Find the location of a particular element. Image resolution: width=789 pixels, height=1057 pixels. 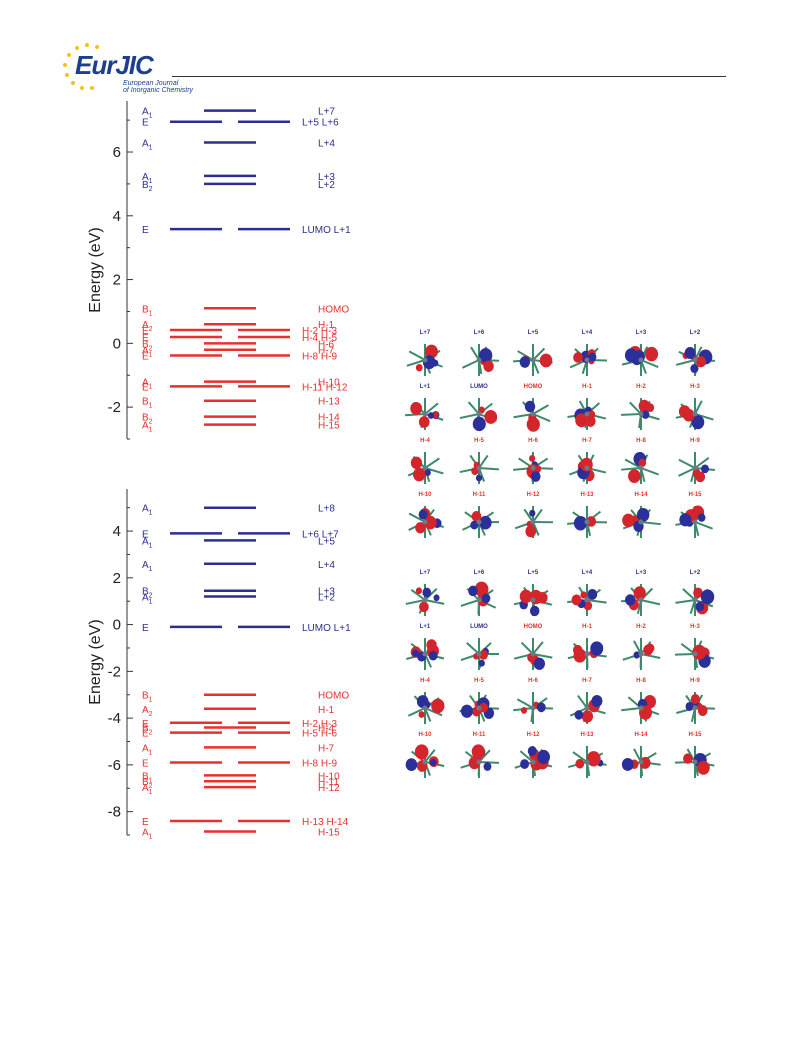

orbital-cell: H-2 is located at coordinates (641, 651).